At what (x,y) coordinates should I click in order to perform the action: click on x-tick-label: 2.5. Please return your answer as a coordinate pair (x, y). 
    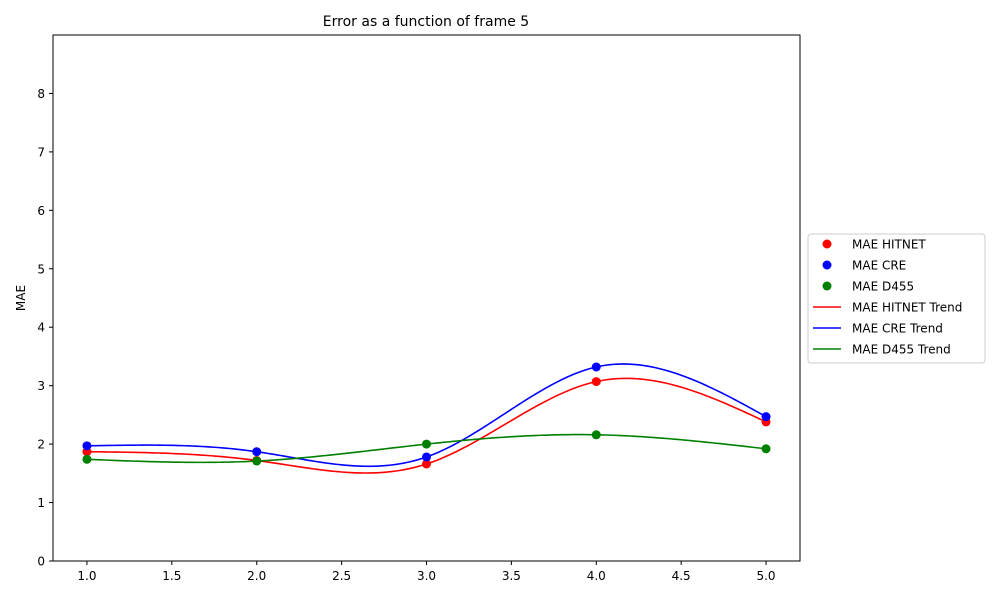
    Looking at the image, I should click on (341, 576).